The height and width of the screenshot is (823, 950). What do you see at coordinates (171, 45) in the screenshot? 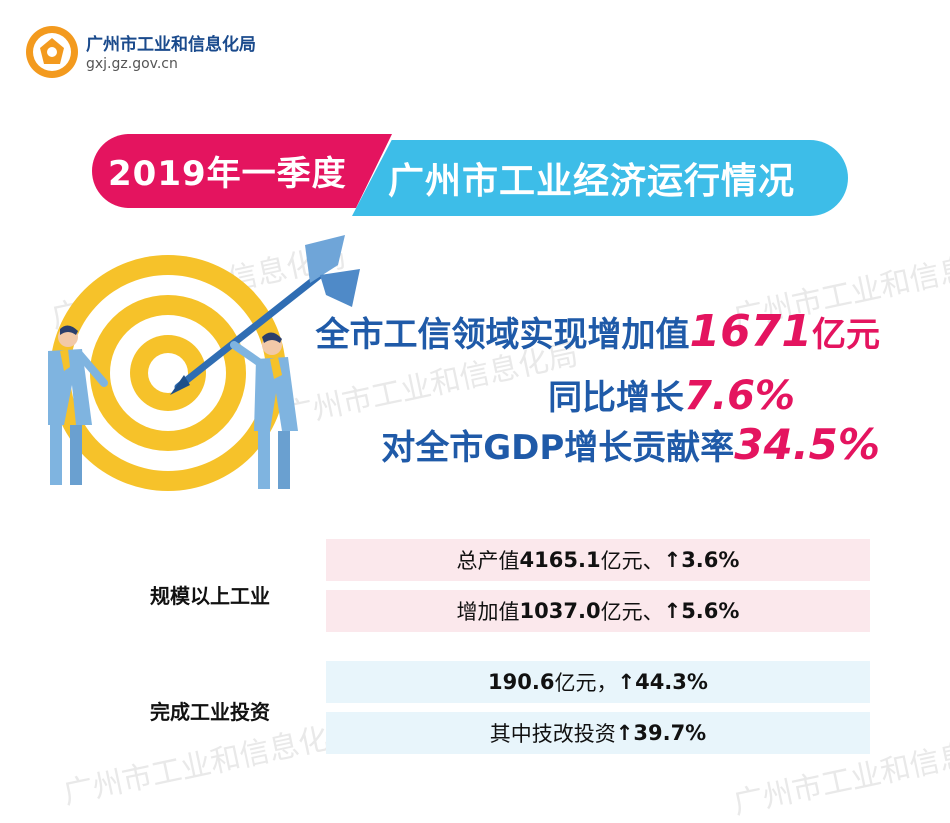
I see `org-name: 广州市工业和信息化局` at bounding box center [171, 45].